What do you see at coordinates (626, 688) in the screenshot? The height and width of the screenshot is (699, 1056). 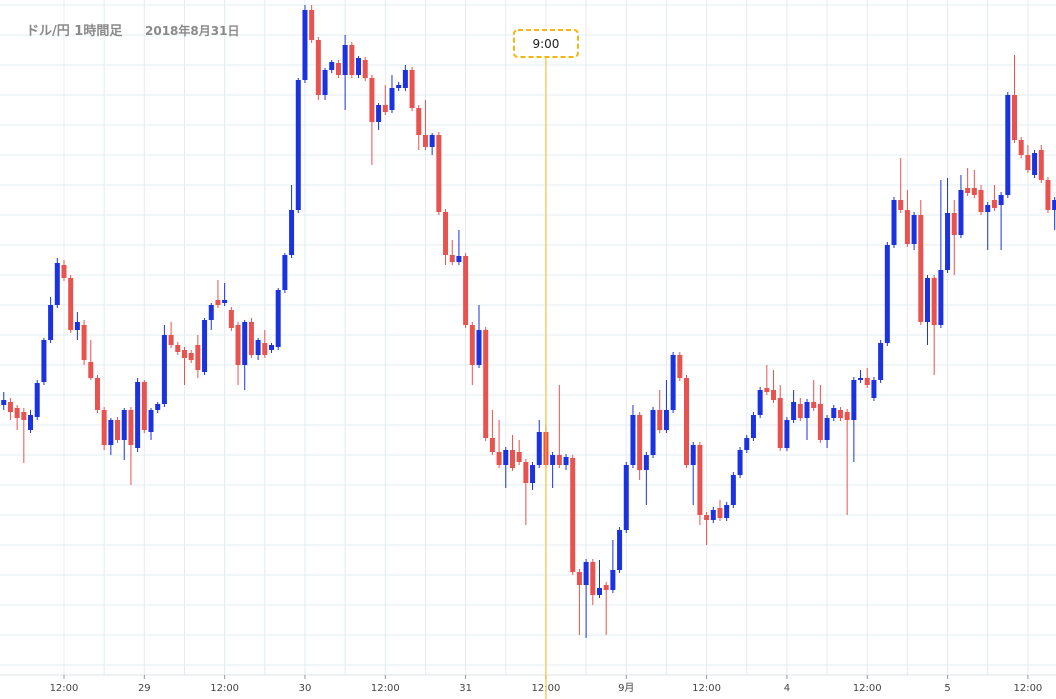 I see `x-tick-label: 9月` at bounding box center [626, 688].